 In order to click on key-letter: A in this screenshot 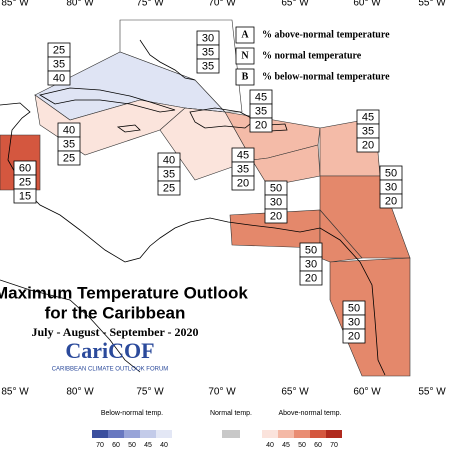, I will do `click(245, 34)`.